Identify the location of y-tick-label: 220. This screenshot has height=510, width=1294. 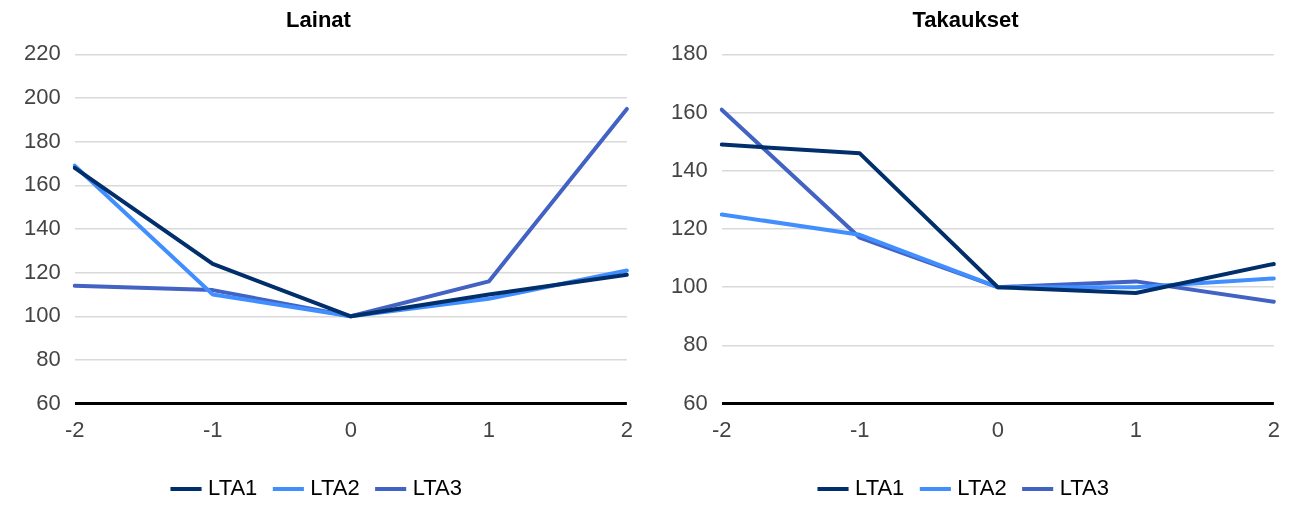
(42, 53).